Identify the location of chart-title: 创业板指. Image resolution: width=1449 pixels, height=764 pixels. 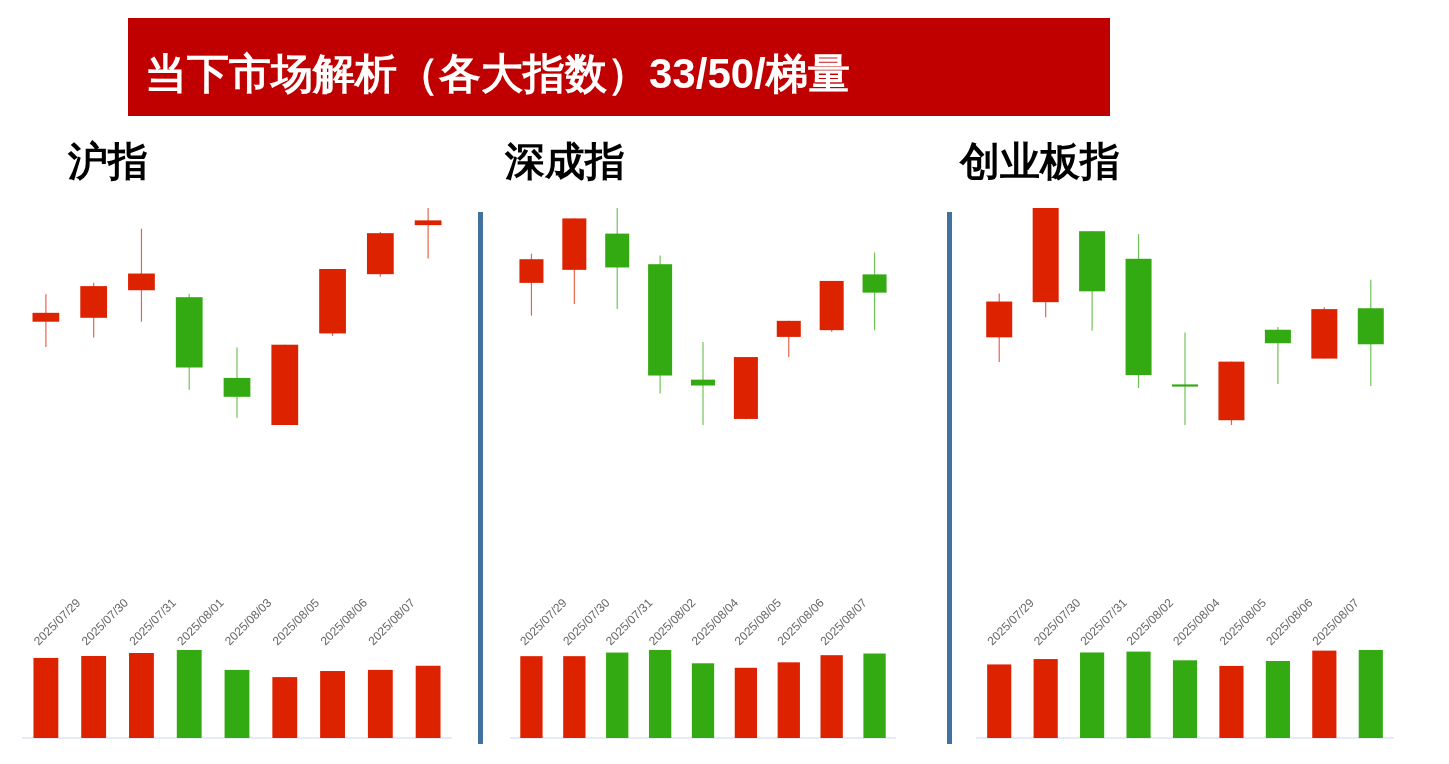
(1039, 161).